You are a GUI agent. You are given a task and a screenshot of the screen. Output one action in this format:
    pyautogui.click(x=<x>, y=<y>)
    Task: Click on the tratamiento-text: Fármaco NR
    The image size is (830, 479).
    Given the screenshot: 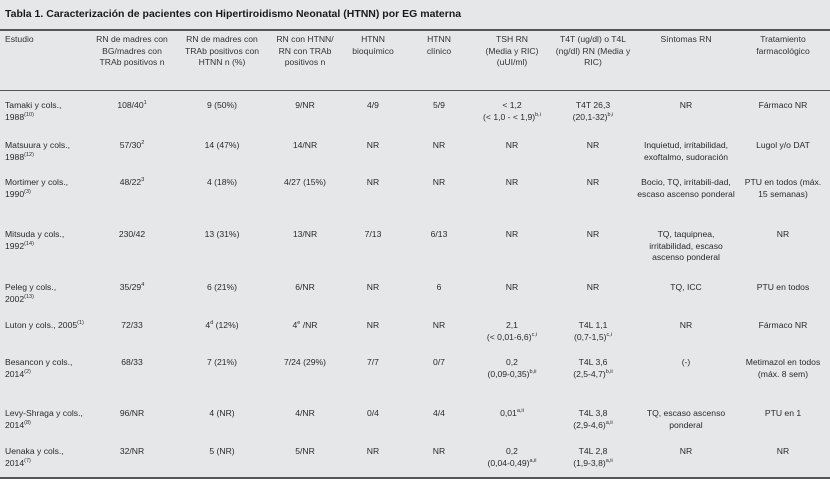 What is the action you would take?
    pyautogui.click(x=783, y=325)
    